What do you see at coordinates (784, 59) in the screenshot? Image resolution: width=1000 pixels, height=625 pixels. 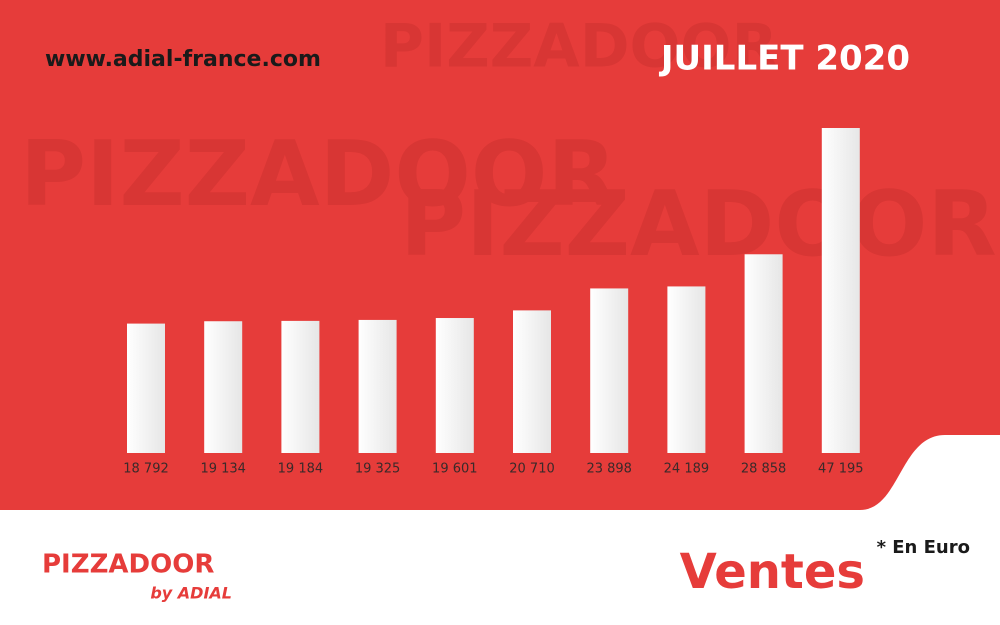 I see `chart-title: JUILLET 2020` at bounding box center [784, 59].